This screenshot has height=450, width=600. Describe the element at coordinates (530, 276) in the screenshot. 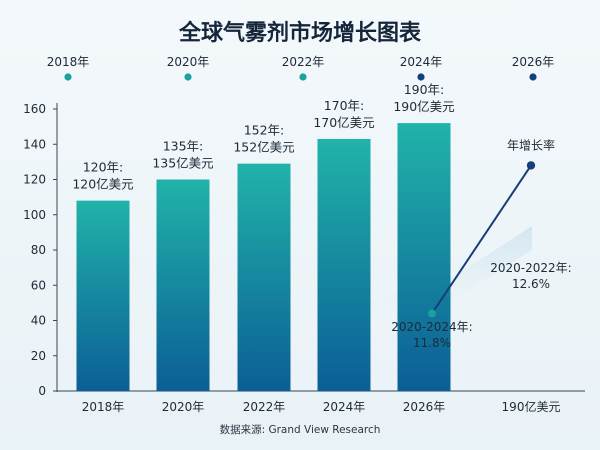

I see `growth-annotation: 2020-2022年: 12.6%` at that location.